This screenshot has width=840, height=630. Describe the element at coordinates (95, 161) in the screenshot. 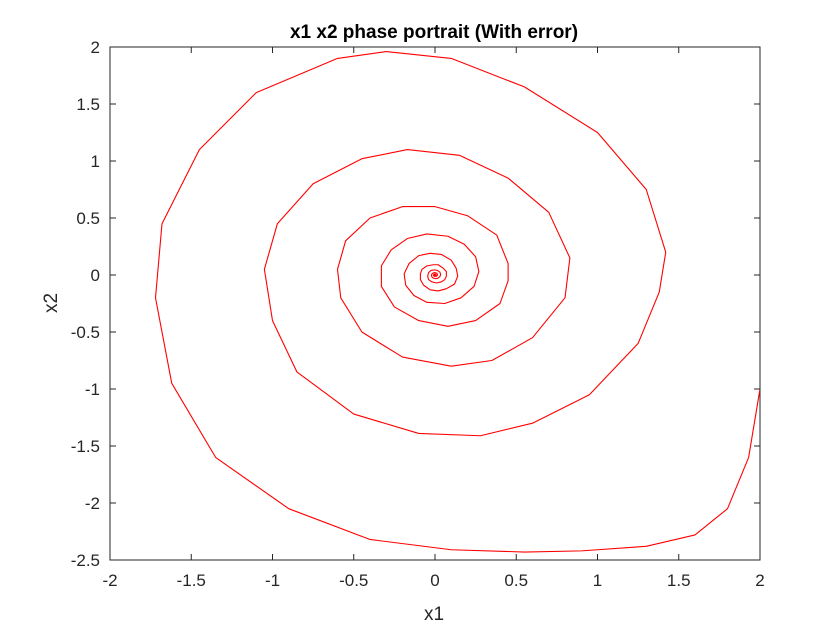

I see `y-tick-label: 1` at that location.